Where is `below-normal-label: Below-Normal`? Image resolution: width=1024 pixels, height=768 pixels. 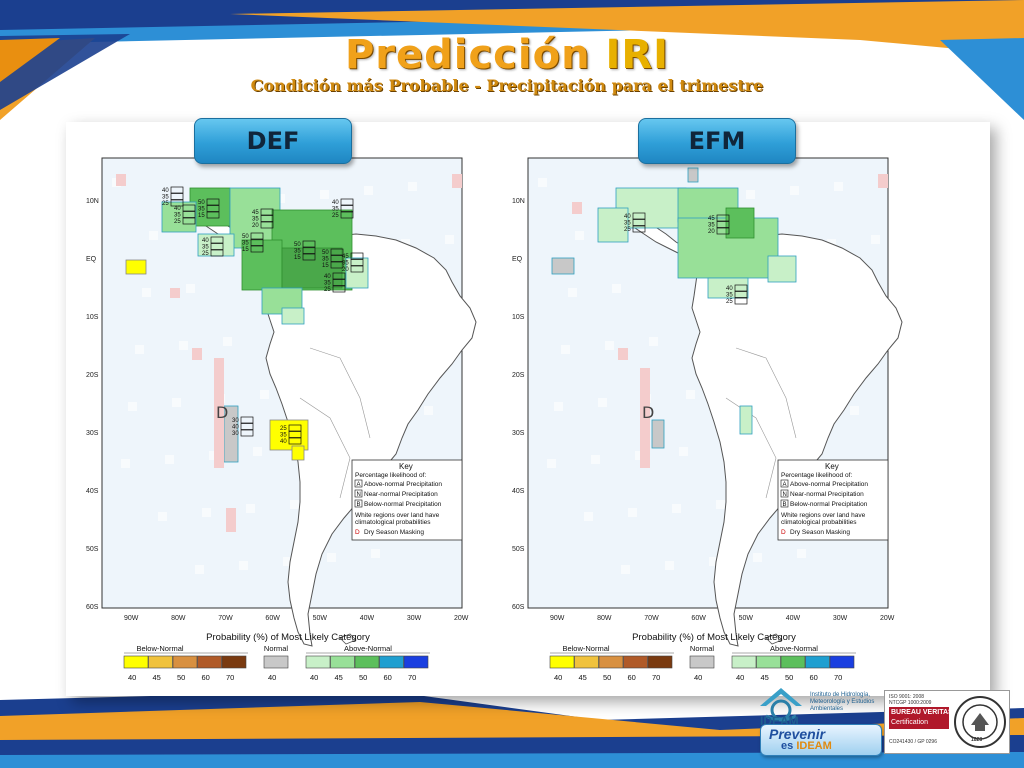
below-normal-label: Below-Normal is located at coordinates (159, 648).